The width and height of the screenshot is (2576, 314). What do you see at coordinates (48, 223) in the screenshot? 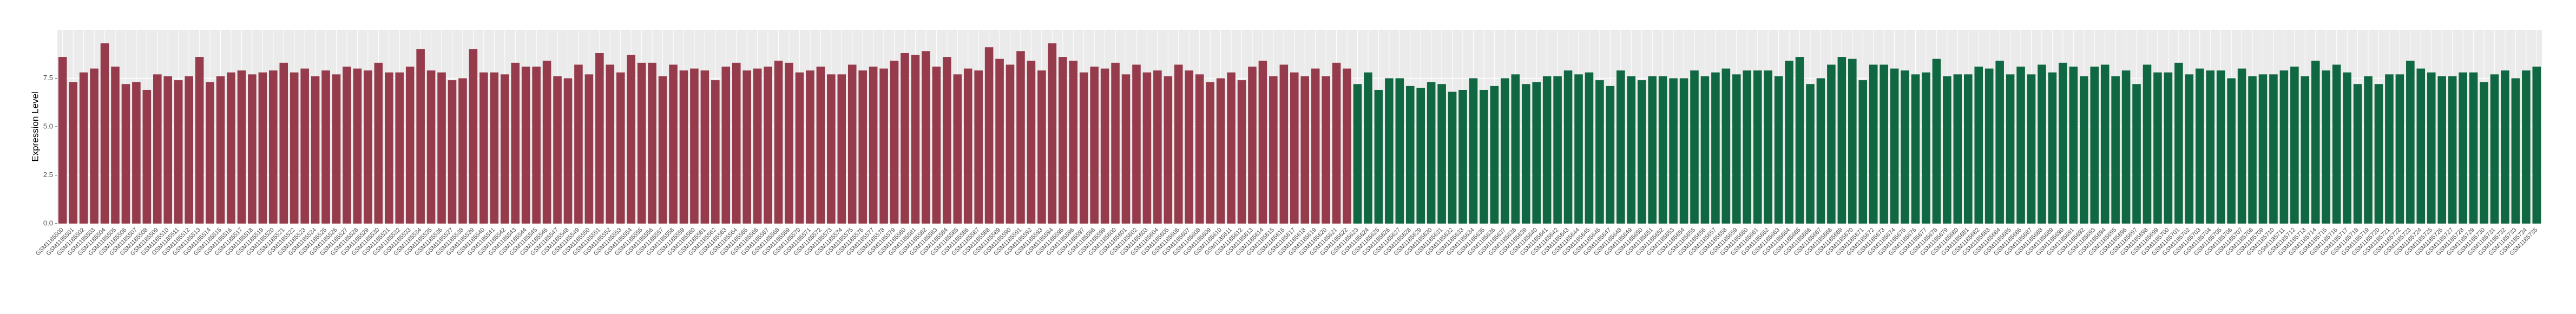
I see `y-tick-label: 0.0` at bounding box center [48, 223].